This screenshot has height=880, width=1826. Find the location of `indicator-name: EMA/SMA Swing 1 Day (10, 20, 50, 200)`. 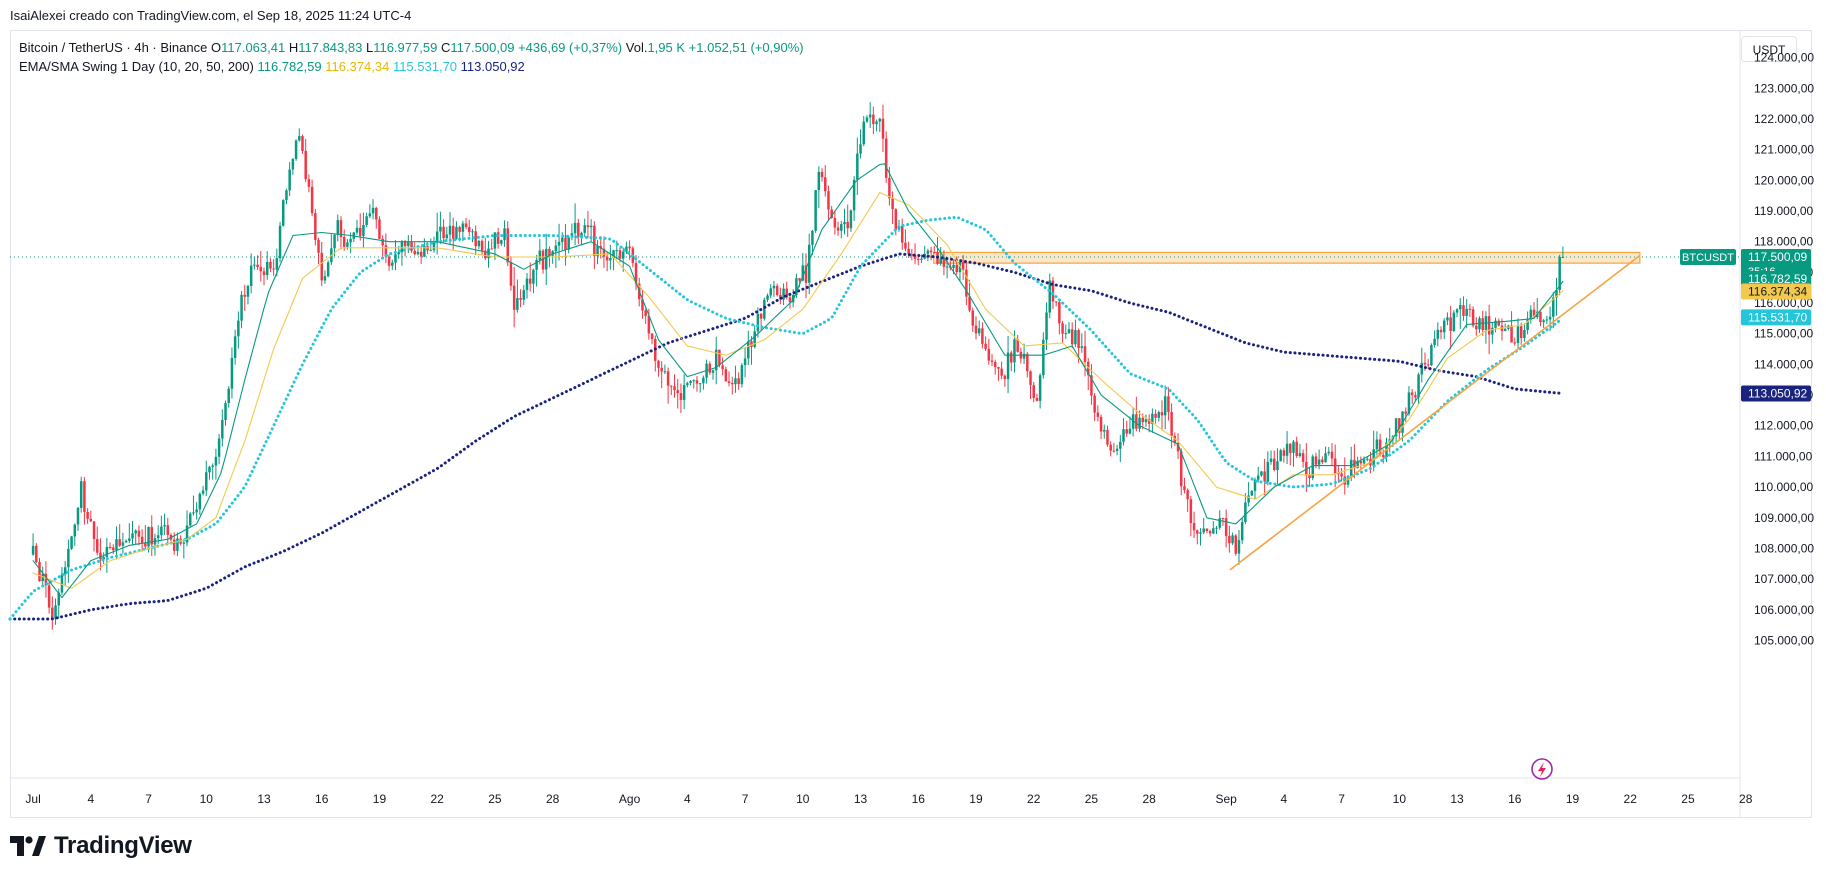

indicator-name: EMA/SMA Swing 1 Day (10, 20, 50, 200) is located at coordinates (136, 66).